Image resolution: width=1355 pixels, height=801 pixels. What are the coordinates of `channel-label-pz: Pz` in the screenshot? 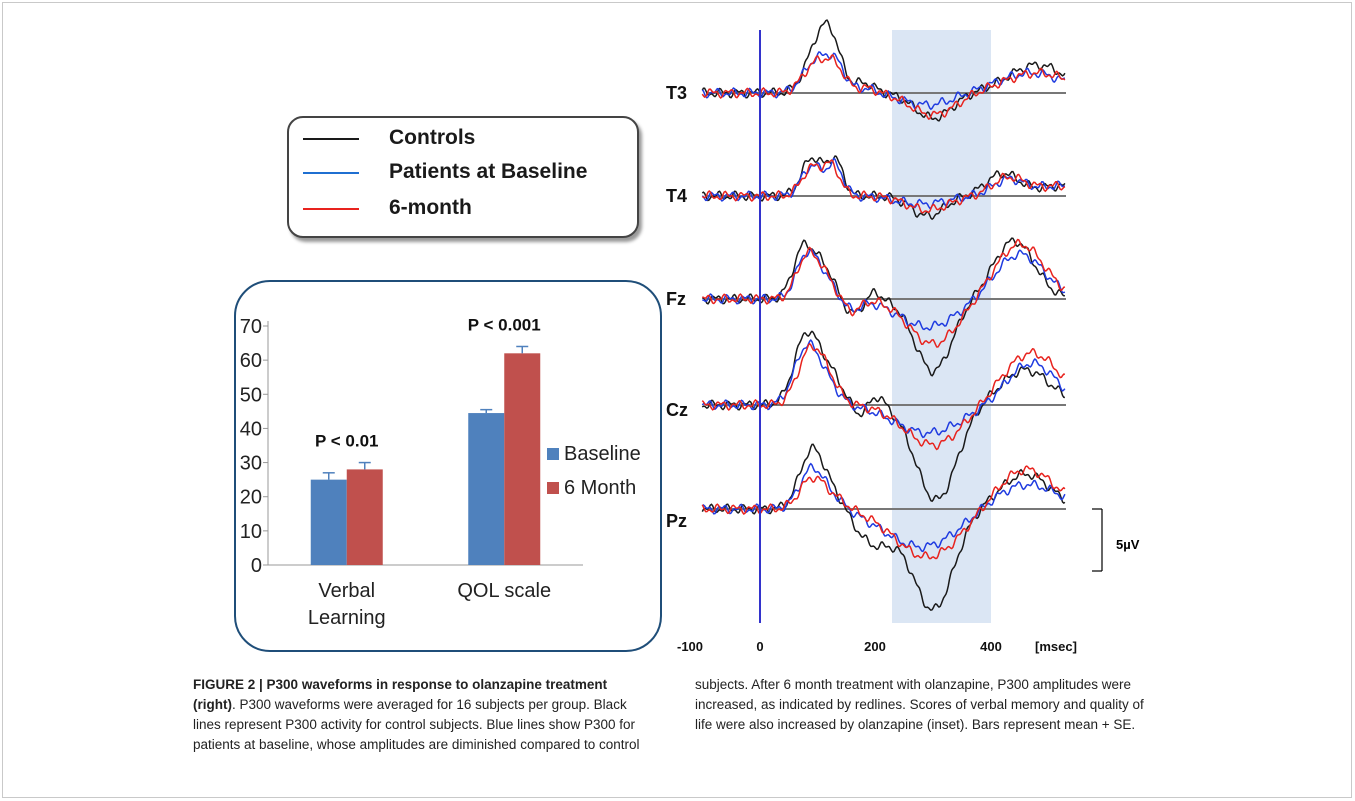 It's located at (676, 521).